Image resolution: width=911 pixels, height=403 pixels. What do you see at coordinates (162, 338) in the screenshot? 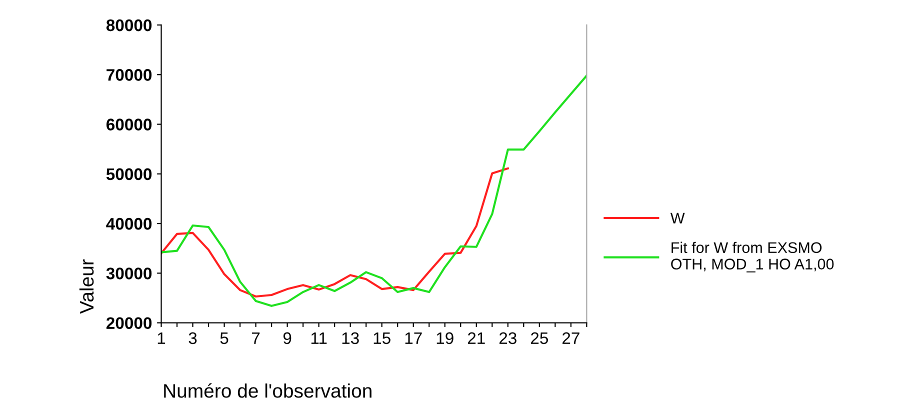
I see `x-tick-label: 1` at bounding box center [162, 338].